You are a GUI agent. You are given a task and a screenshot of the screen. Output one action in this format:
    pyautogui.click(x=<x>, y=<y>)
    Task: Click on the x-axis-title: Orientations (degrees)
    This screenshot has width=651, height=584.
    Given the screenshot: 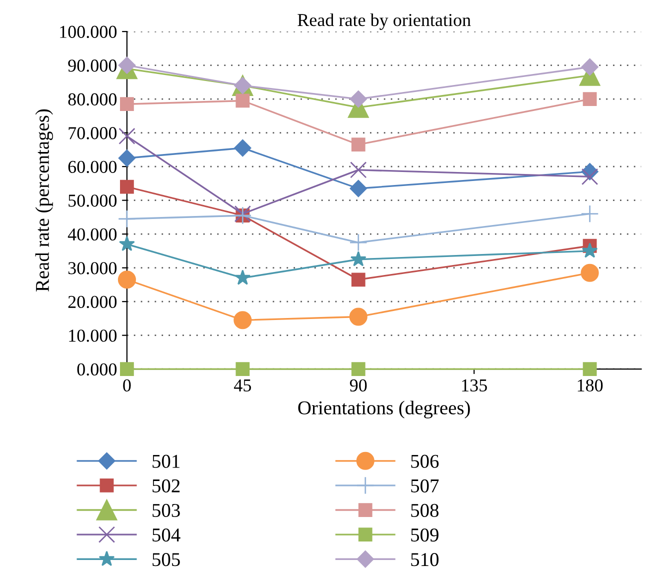 What is the action you would take?
    pyautogui.click(x=384, y=409)
    